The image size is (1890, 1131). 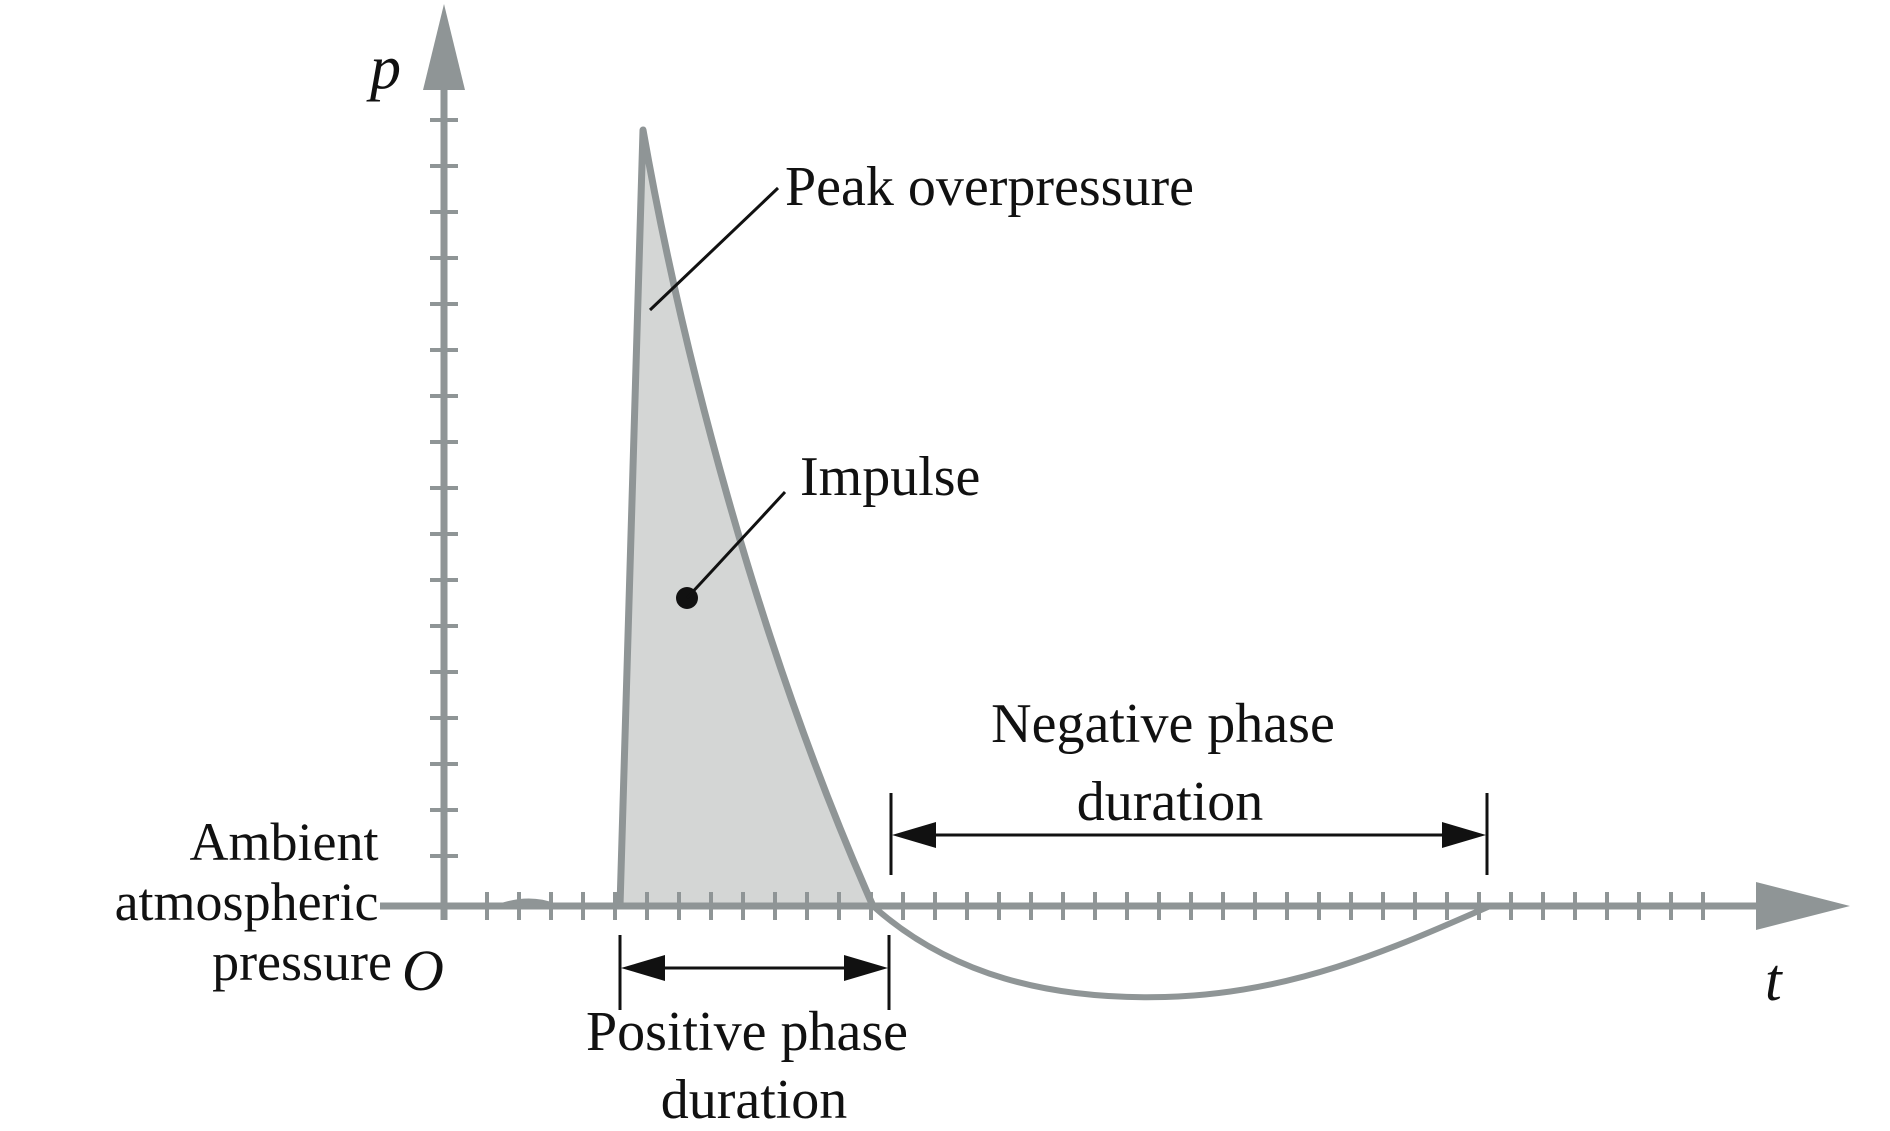 I want to click on negative-phase-label: Negative phase duration, so click(x=1170, y=763).